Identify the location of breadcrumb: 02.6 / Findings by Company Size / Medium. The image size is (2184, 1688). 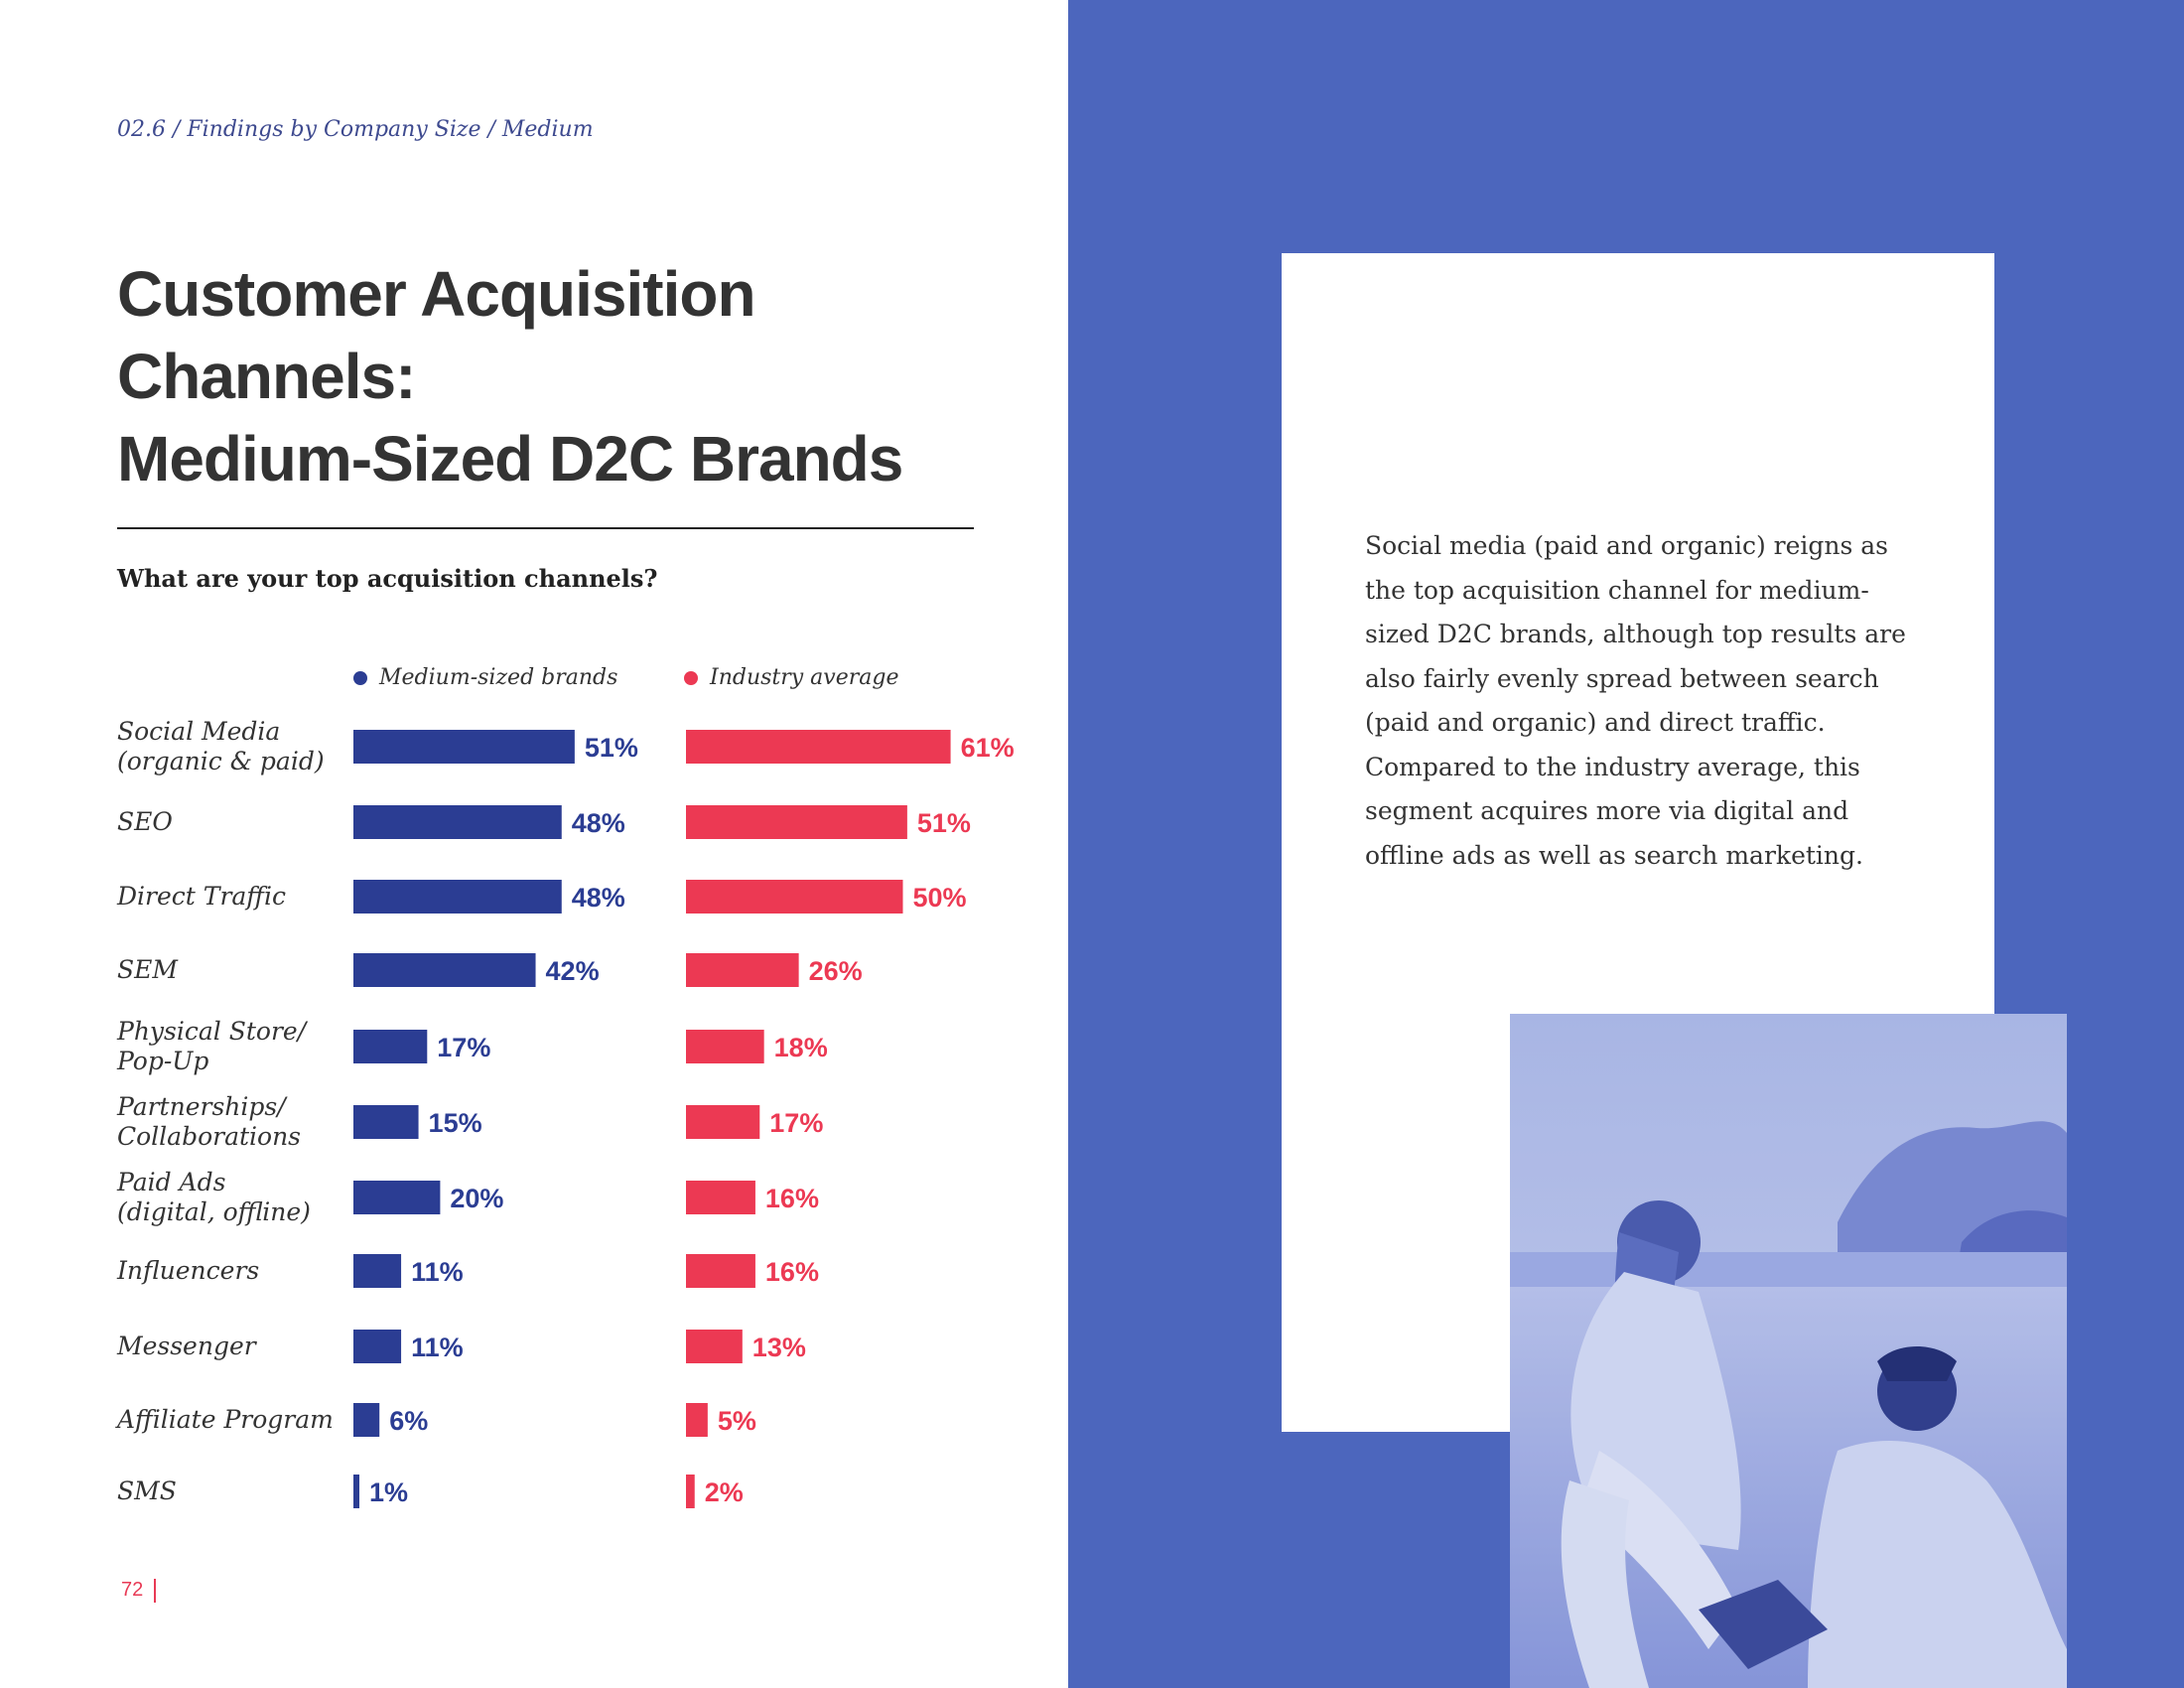
(355, 129).